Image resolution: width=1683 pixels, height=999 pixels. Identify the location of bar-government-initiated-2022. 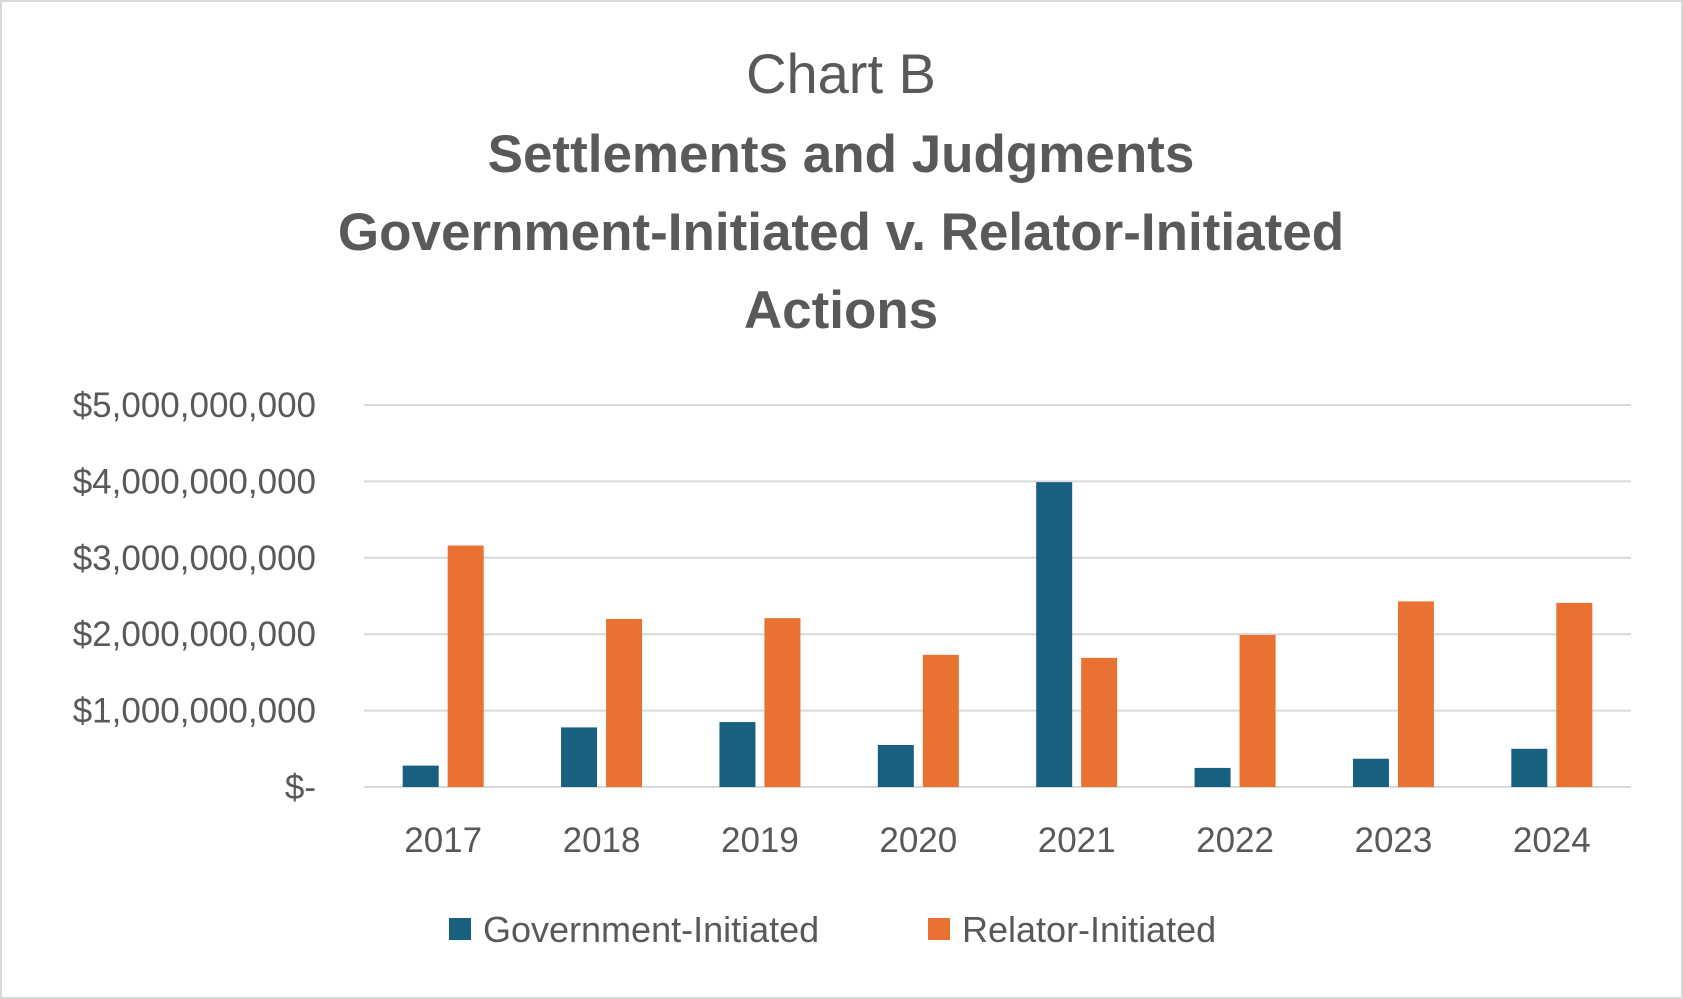
(1212, 777).